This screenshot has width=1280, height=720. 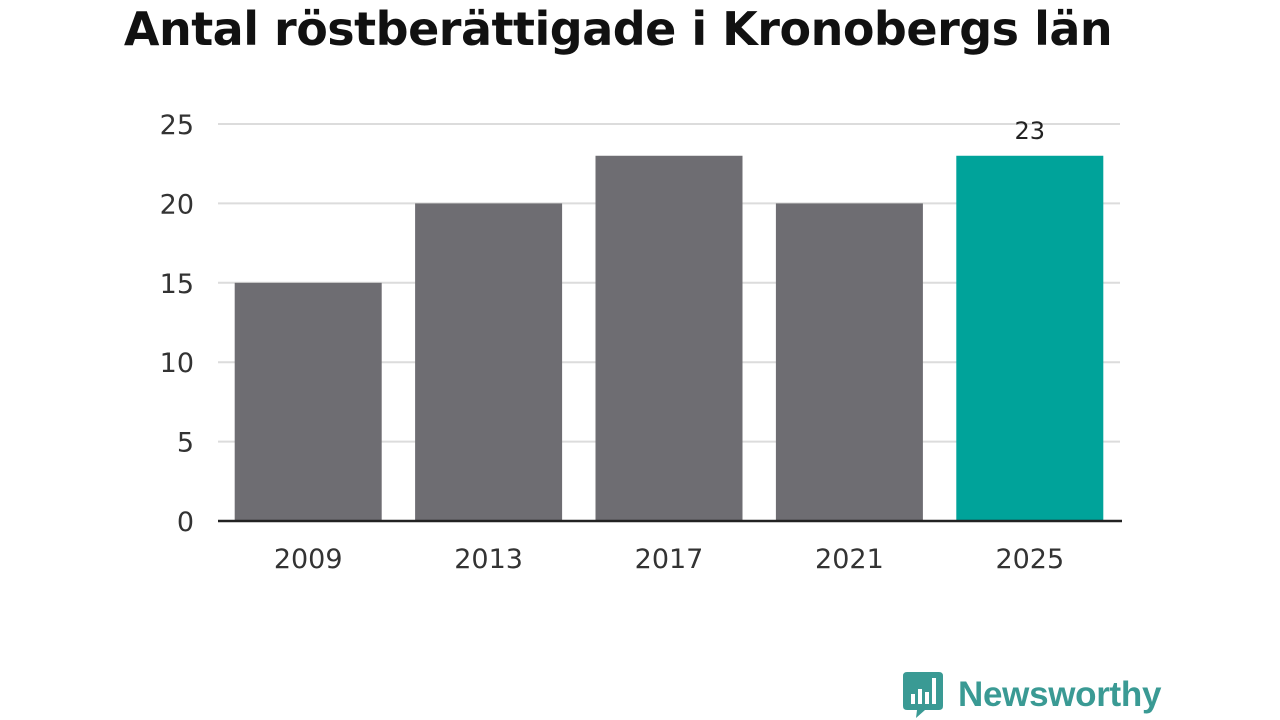 I want to click on bar-2017, so click(x=669, y=338).